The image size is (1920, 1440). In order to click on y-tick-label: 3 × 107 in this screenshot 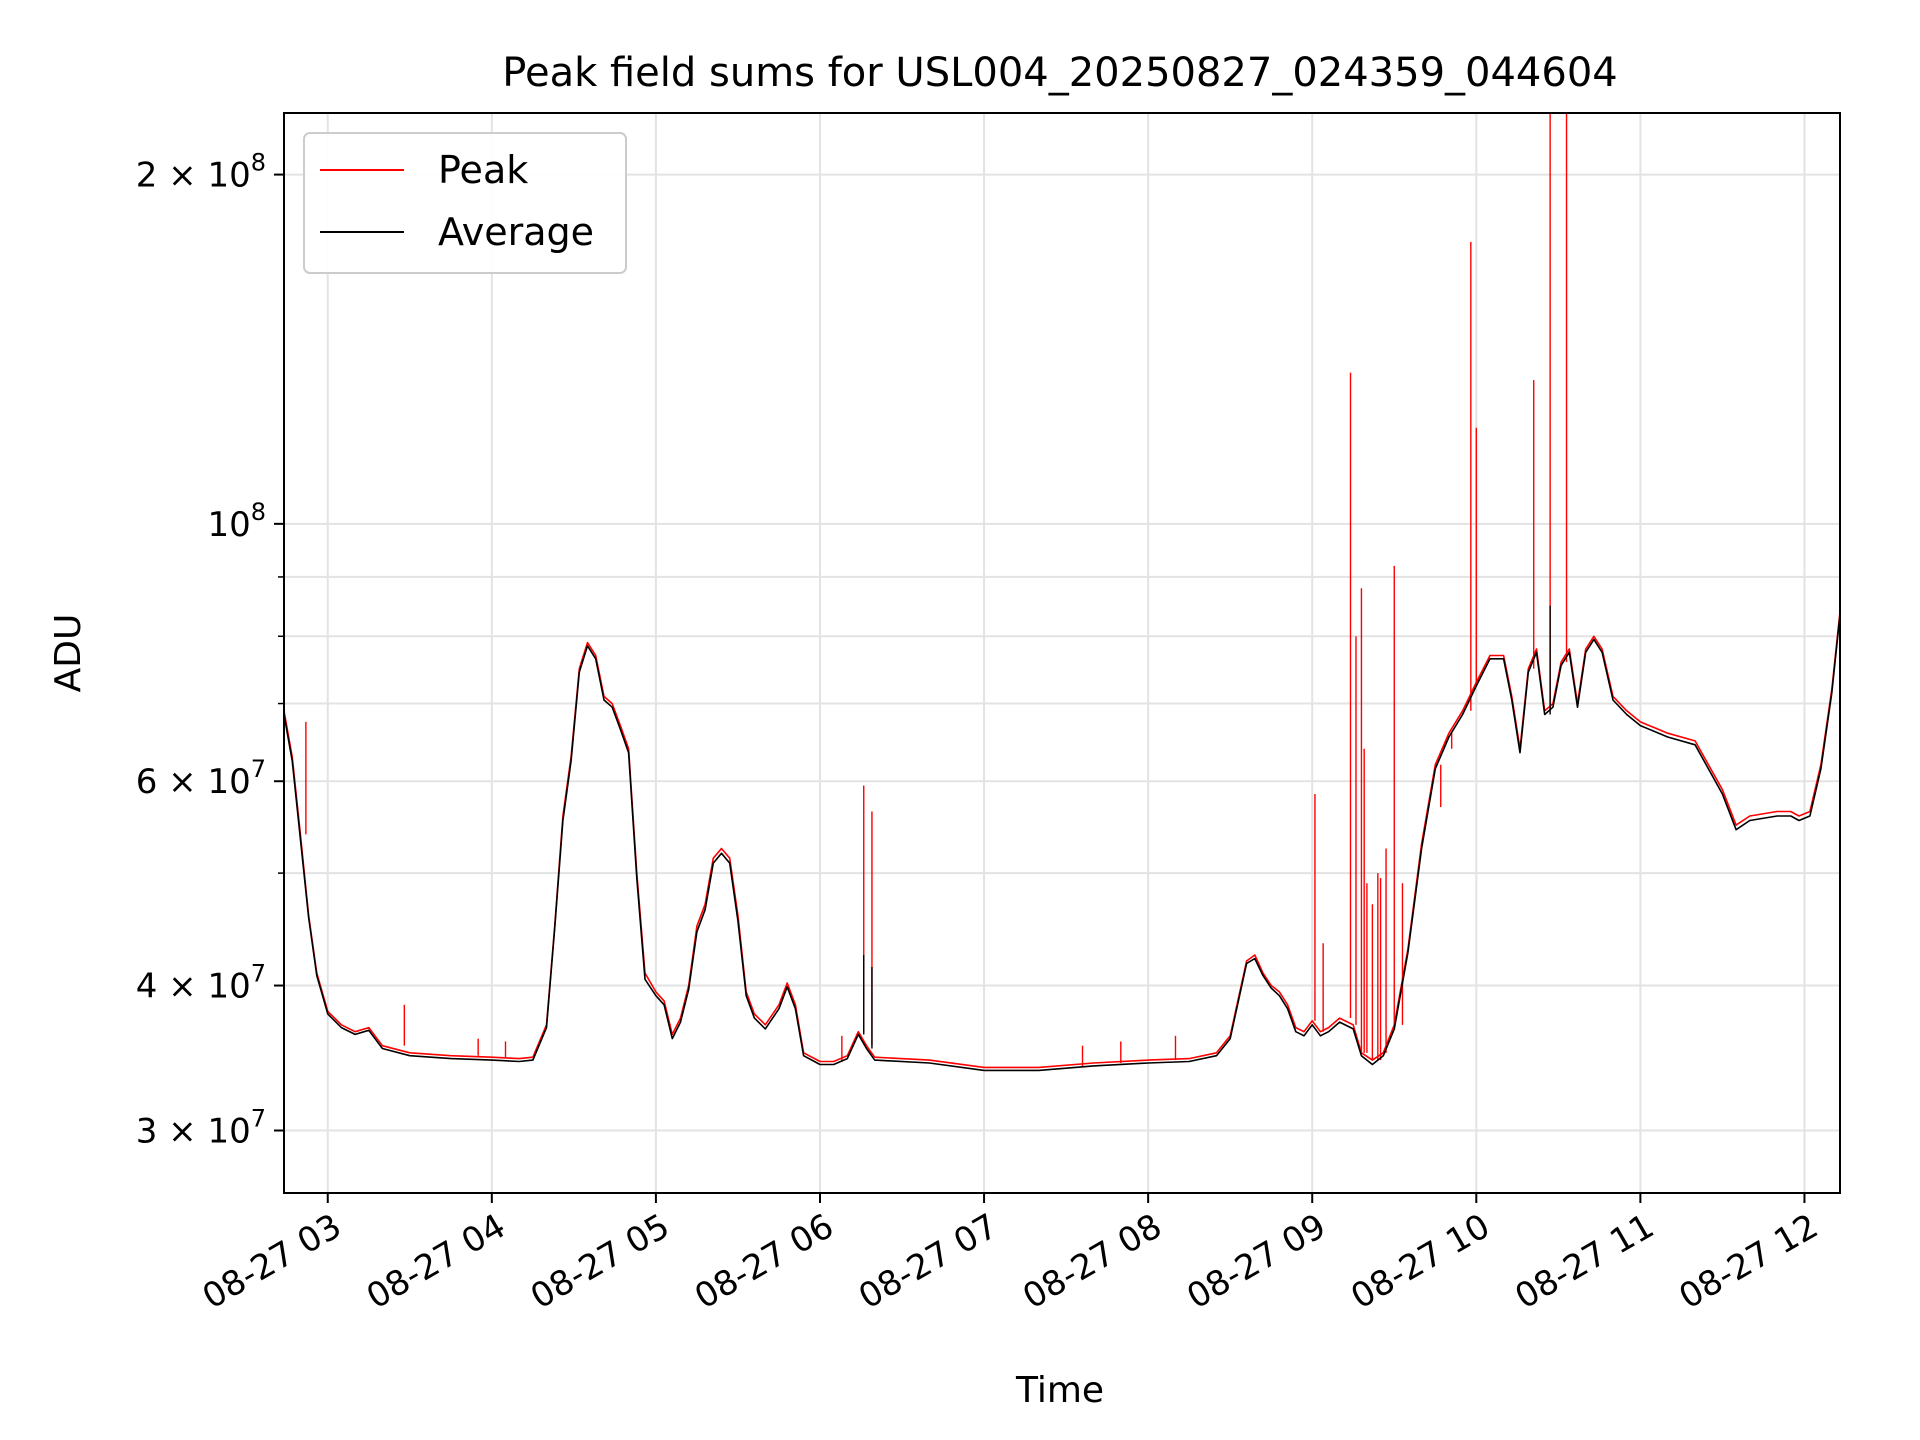, I will do `click(201, 1127)`.